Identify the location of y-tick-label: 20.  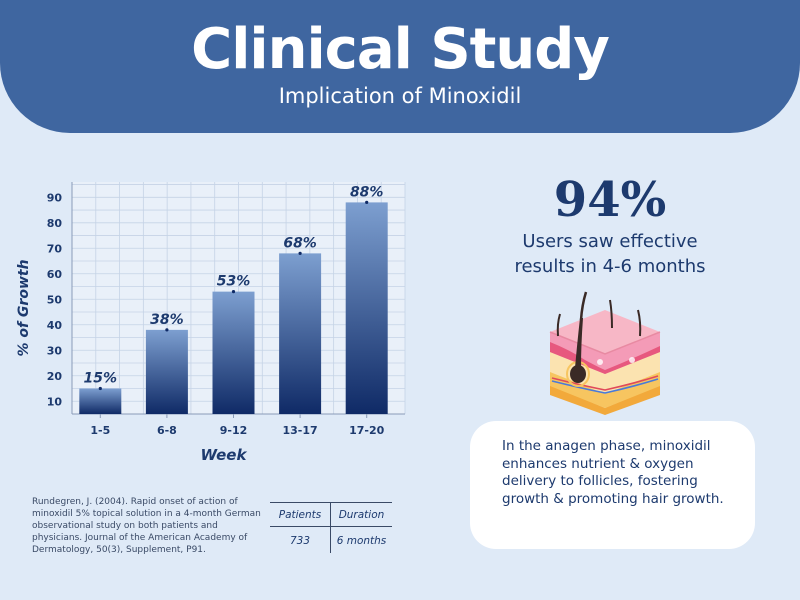
(55, 376).